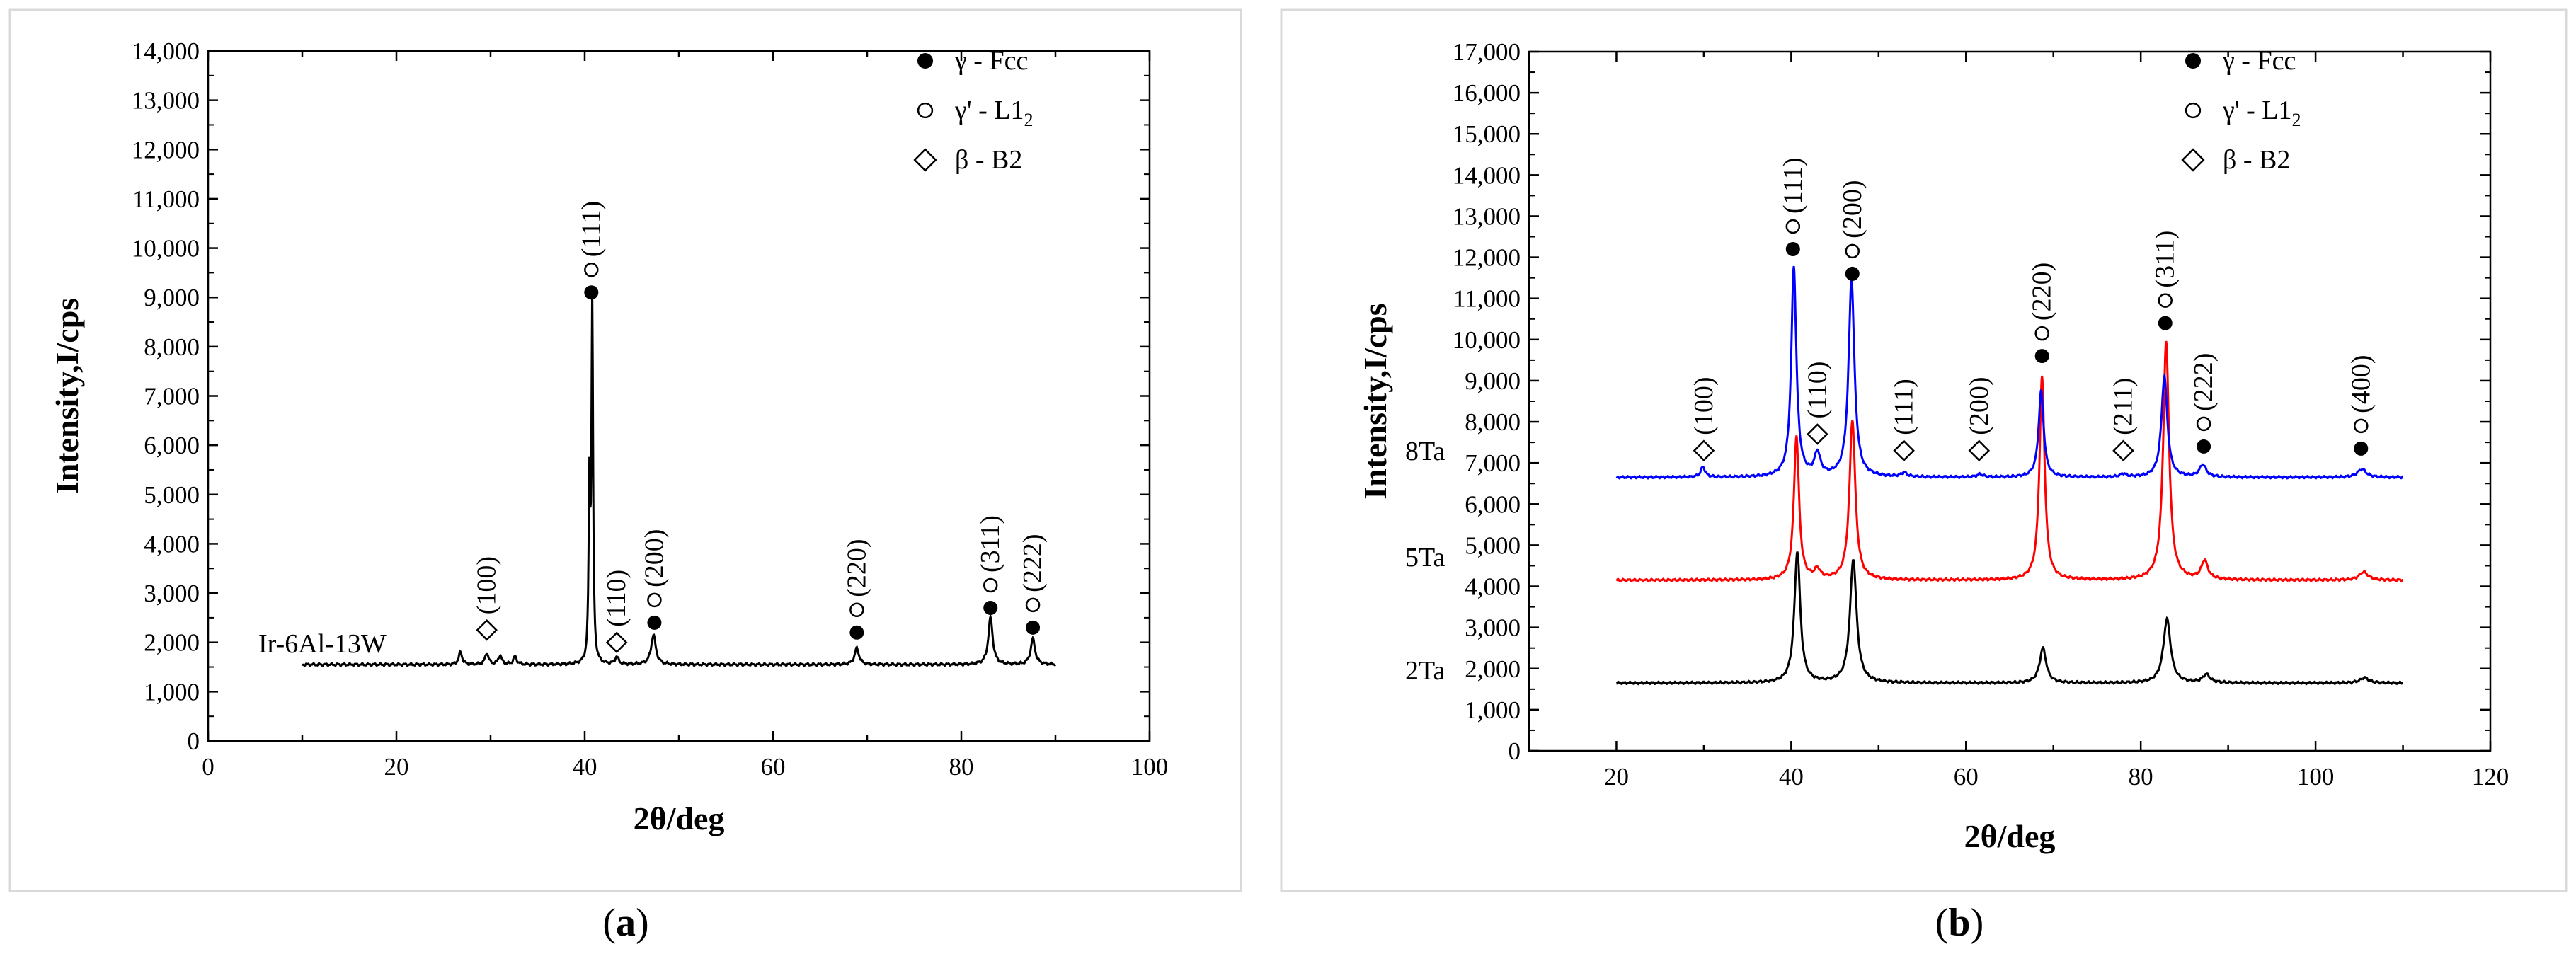 This screenshot has height=966, width=2576. I want to click on series-label-8Ta: 8Ta, so click(1425, 452).